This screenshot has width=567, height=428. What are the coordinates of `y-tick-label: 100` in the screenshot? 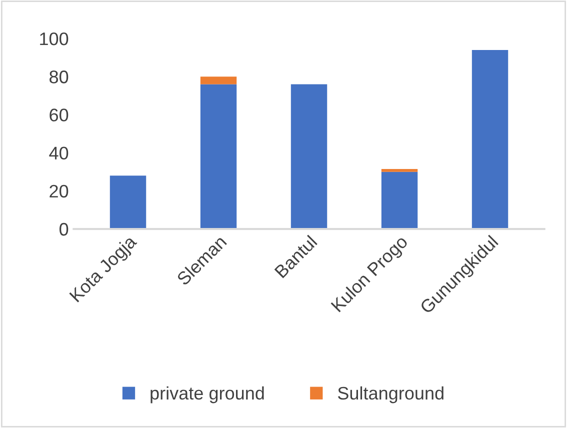 It's located at (54, 39).